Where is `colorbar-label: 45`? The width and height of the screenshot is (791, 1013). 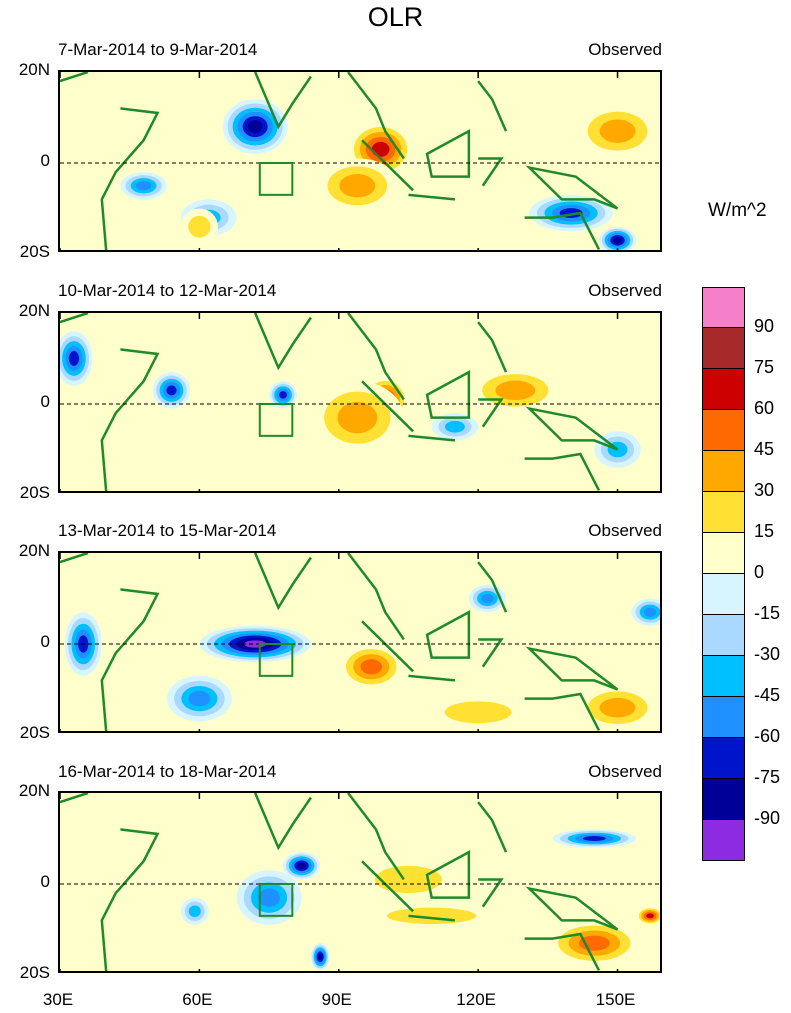
colorbar-label: 45 is located at coordinates (764, 449).